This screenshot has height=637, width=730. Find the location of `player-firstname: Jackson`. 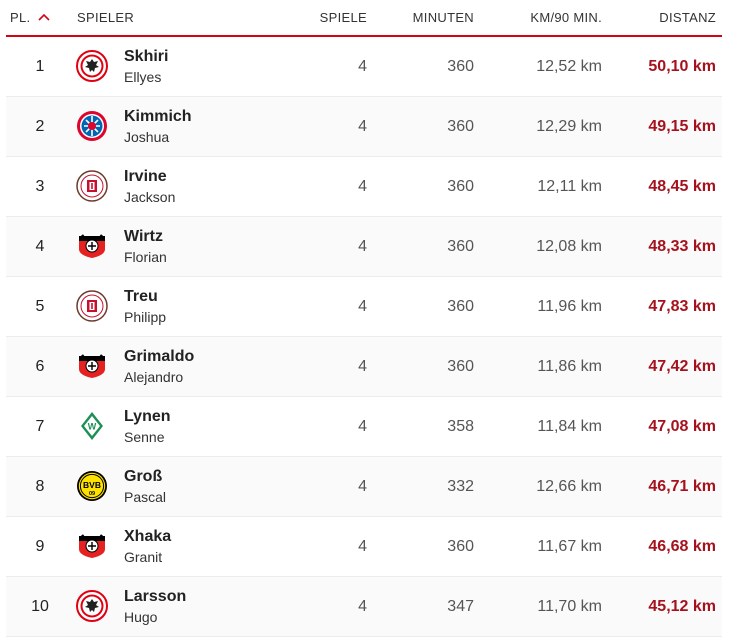

player-firstname: Jackson is located at coordinates (150, 197).